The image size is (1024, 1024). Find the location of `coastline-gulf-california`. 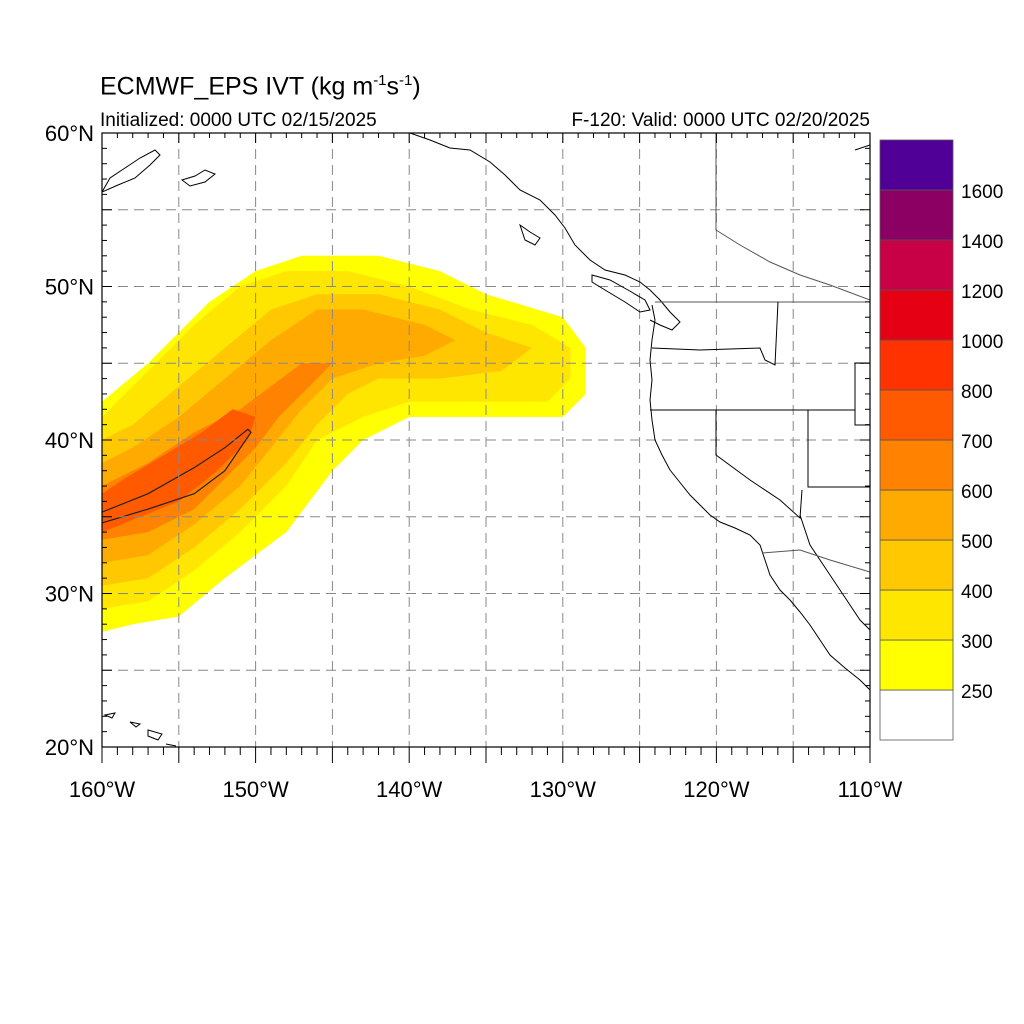

coastline-gulf-california is located at coordinates (834, 572).